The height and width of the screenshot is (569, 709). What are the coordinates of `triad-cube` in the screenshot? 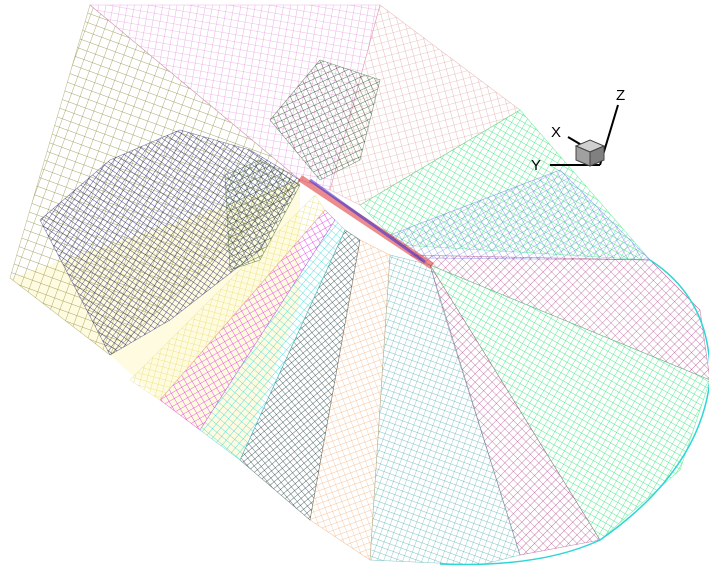 It's located at (597, 156).